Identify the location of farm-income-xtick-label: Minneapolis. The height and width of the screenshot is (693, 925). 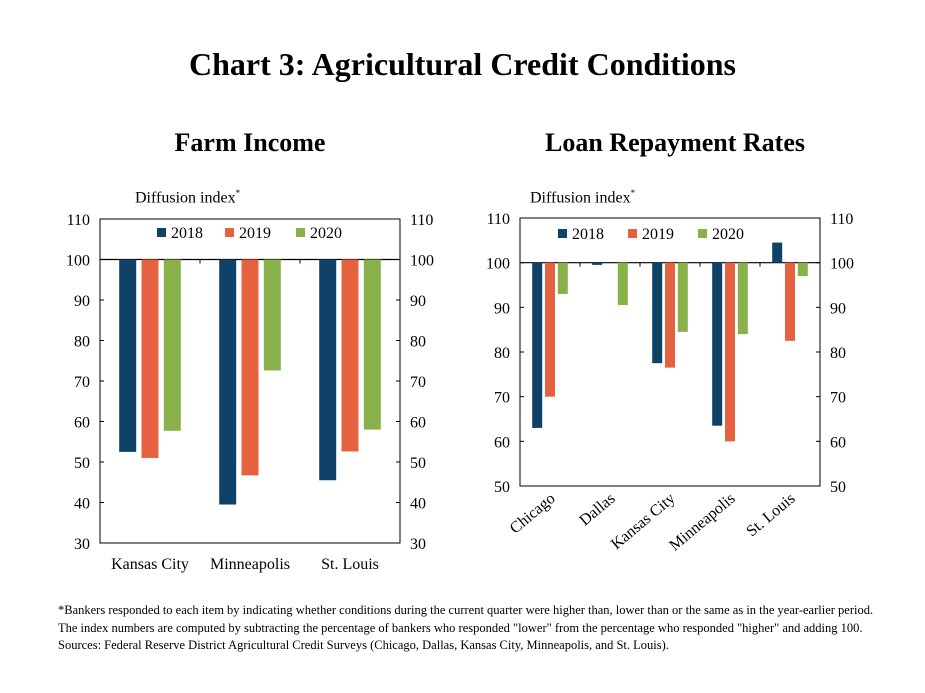
(250, 564).